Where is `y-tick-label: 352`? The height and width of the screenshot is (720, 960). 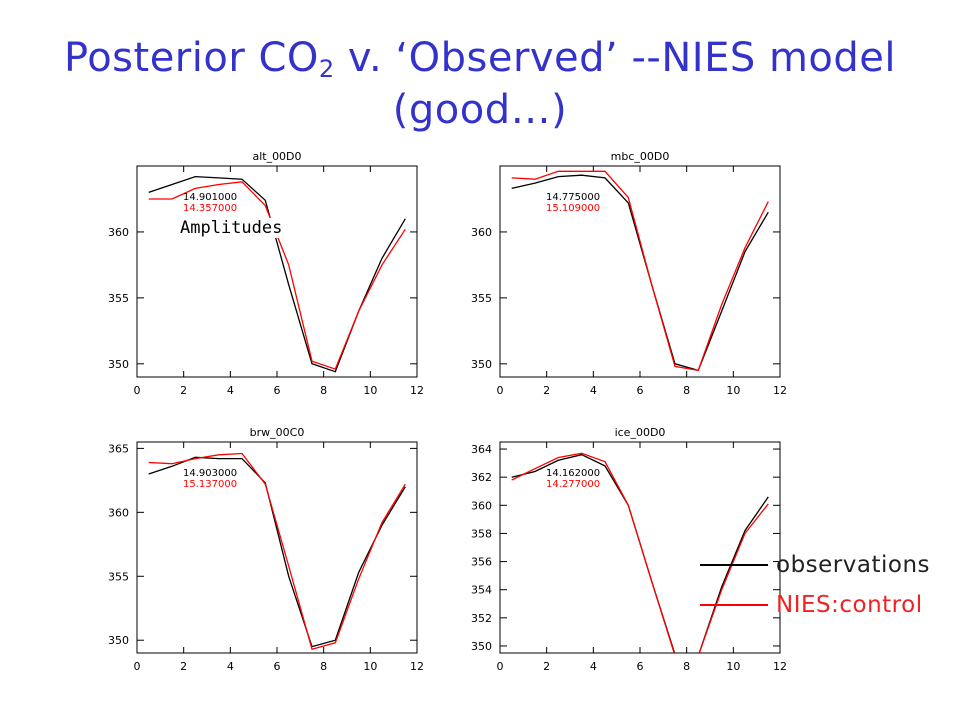
y-tick-label: 352 is located at coordinates (481, 618).